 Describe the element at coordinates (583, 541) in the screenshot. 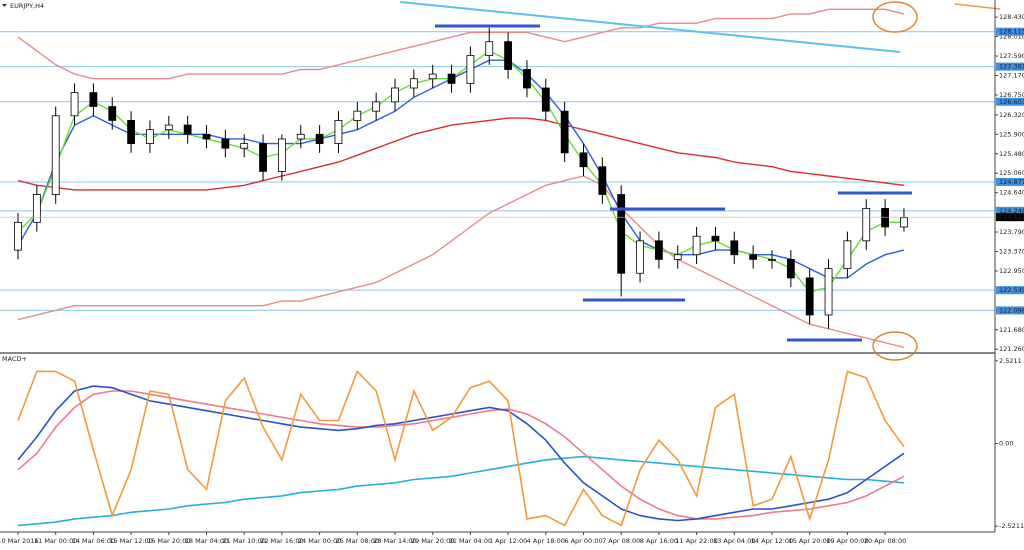

I see `x-tick-label: 6 Apr 00:00` at that location.